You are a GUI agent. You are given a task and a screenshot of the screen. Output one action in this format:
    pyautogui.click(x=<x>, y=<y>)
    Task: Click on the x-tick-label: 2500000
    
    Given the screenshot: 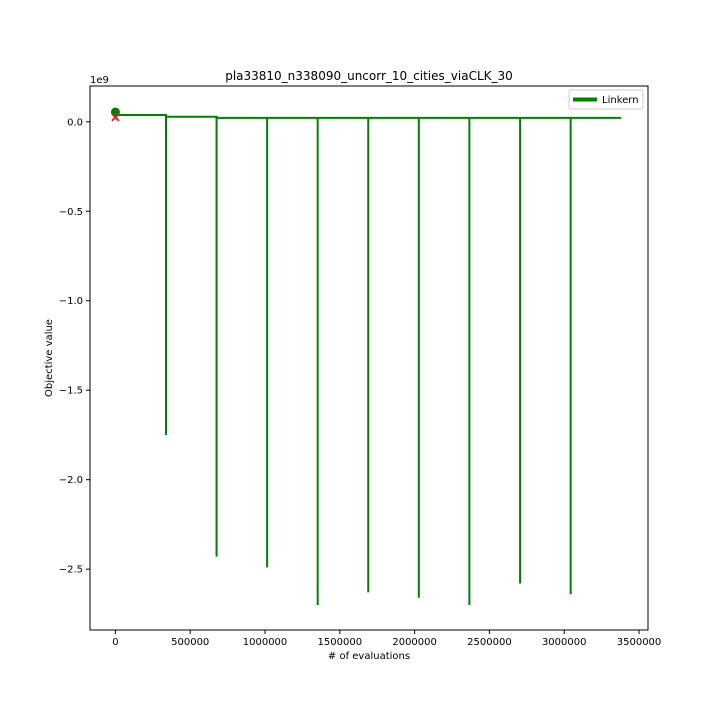 What is the action you would take?
    pyautogui.click(x=489, y=642)
    